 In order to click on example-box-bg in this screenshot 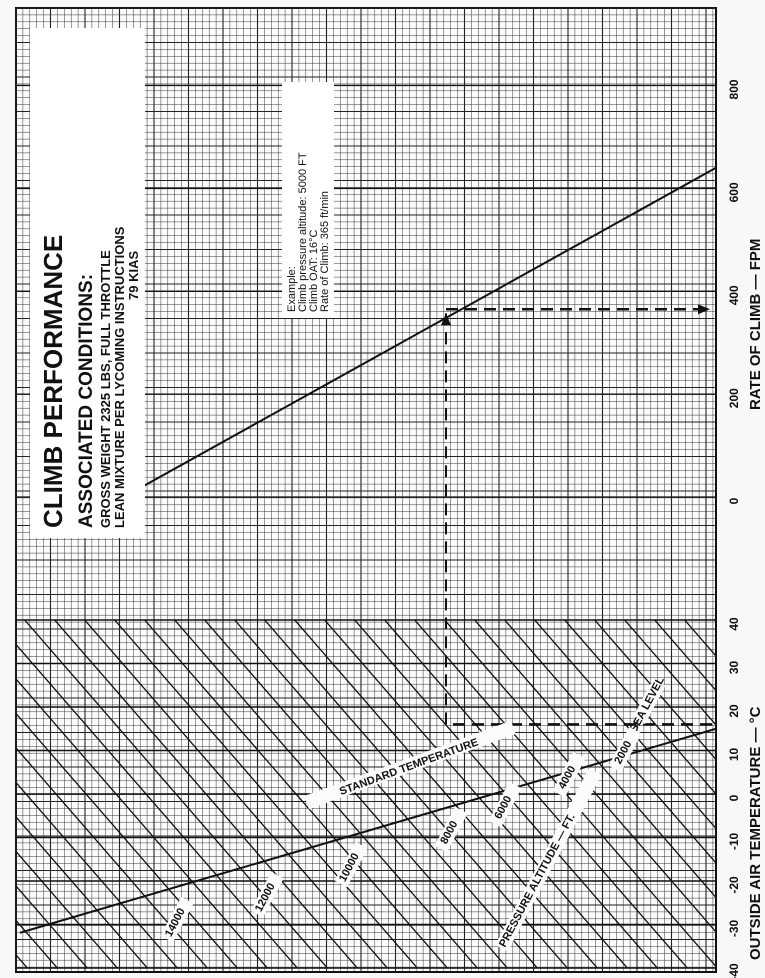, I will do `click(308, 200)`.